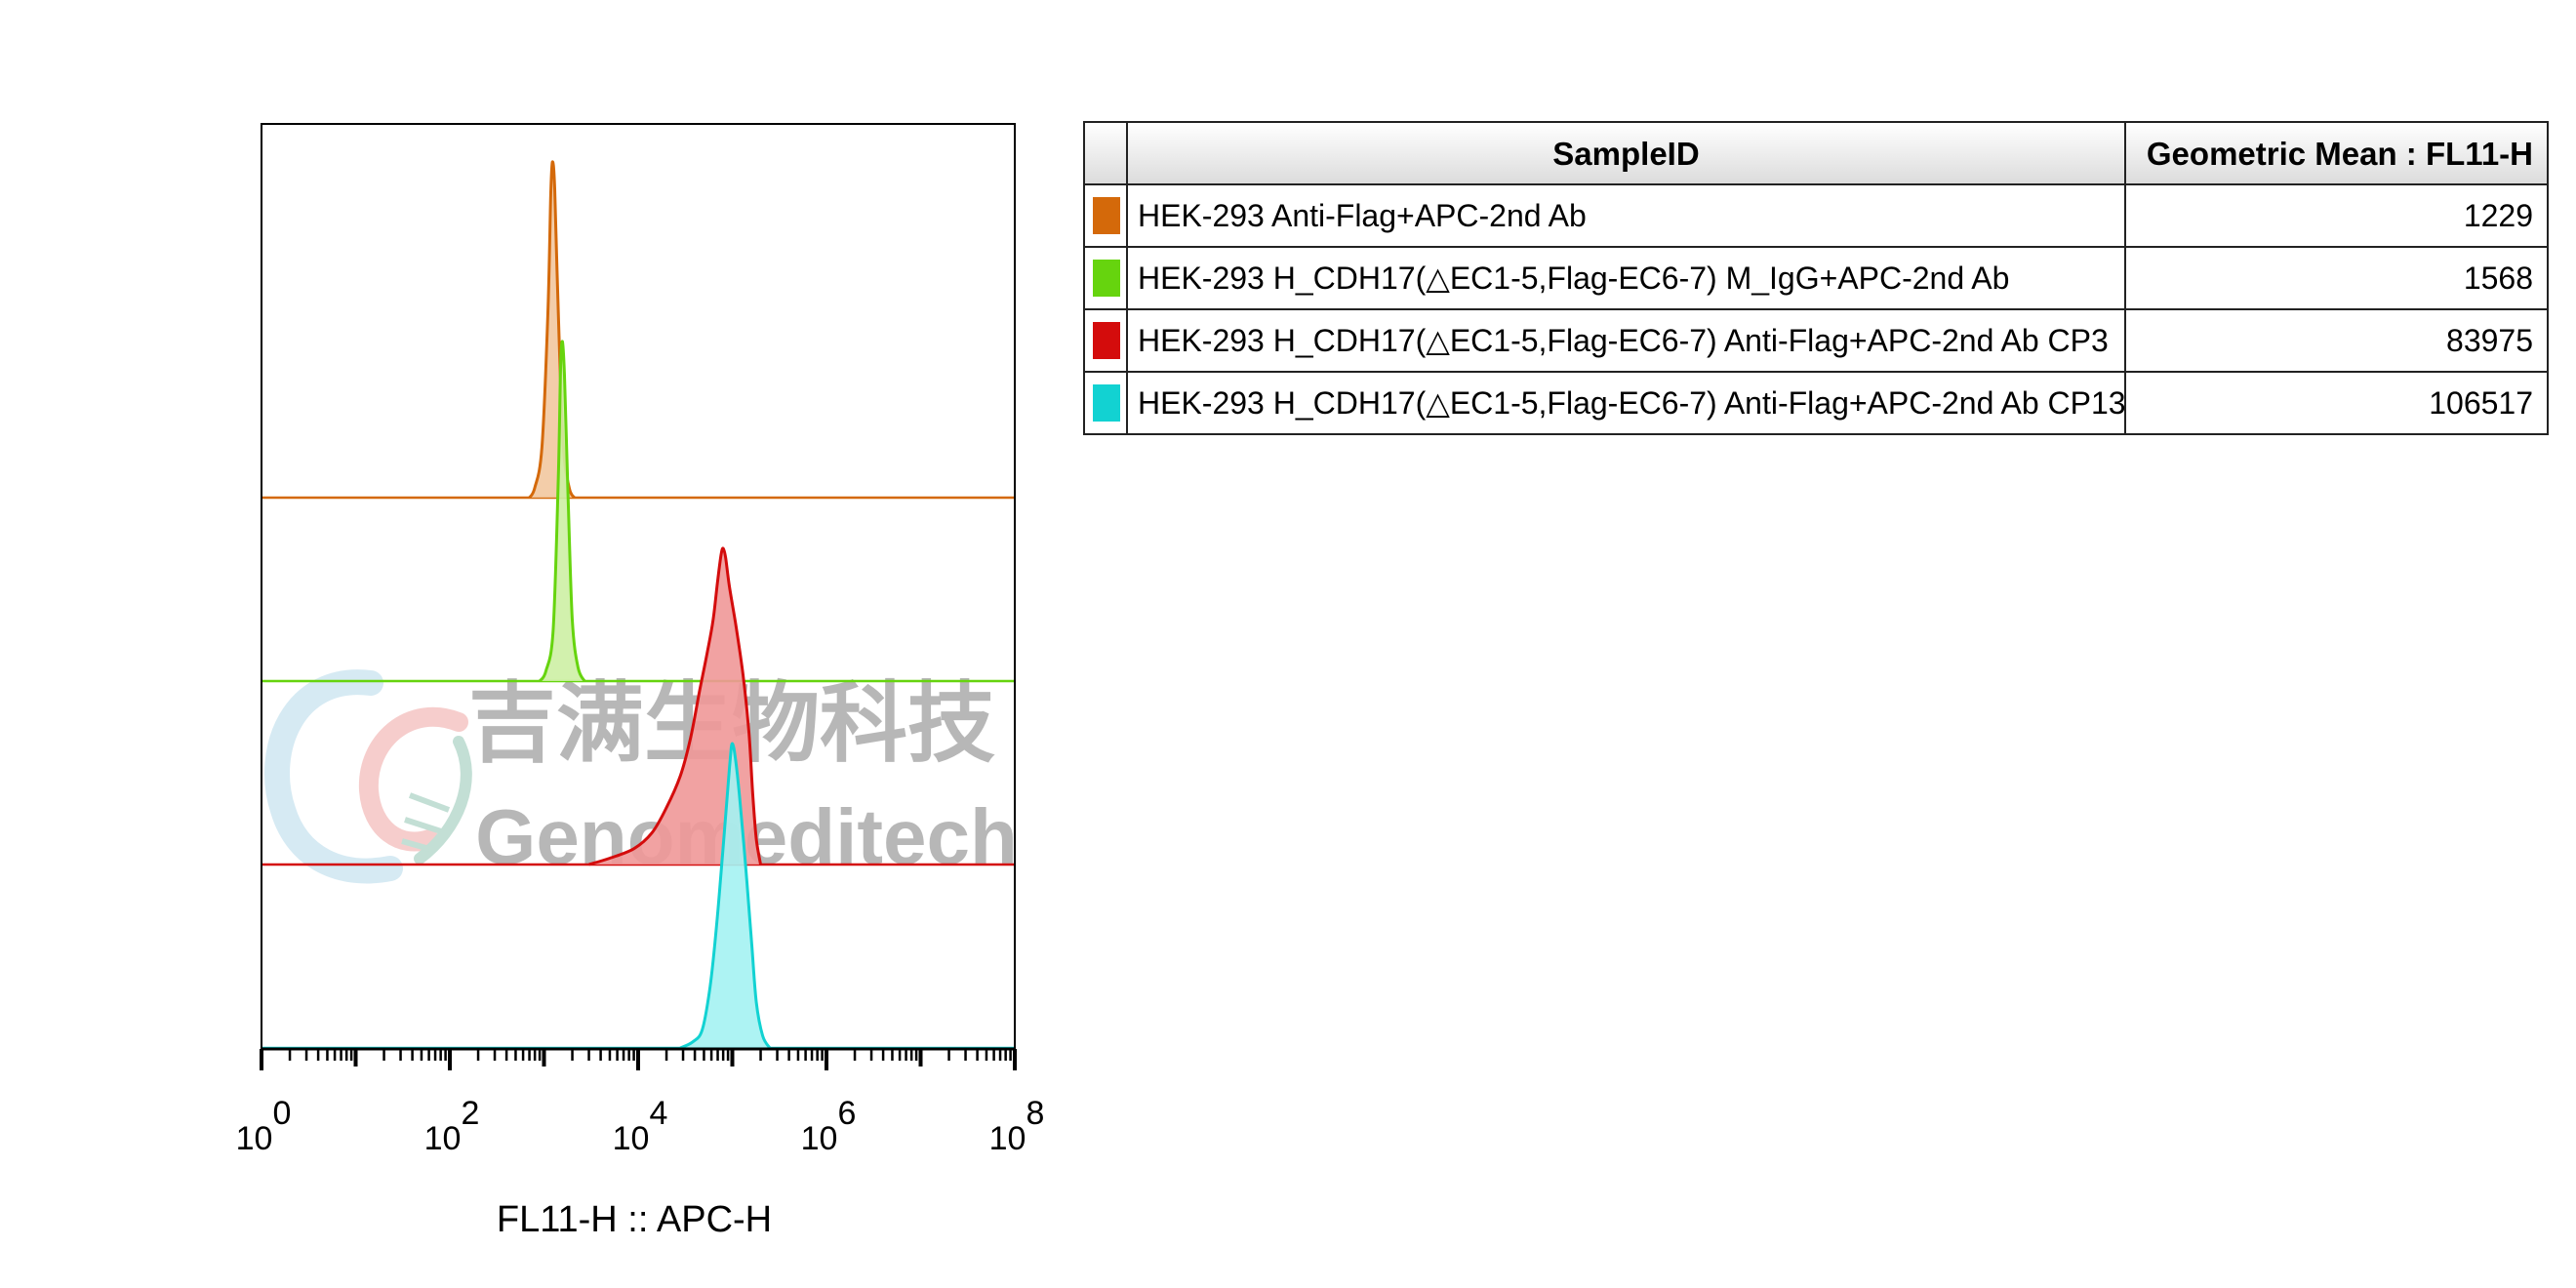 This screenshot has width=2576, height=1288. What do you see at coordinates (1626, 215) in the screenshot?
I see `legend-sample-name: HEK-293 Anti-Flag+APC-2nd Ab` at bounding box center [1626, 215].